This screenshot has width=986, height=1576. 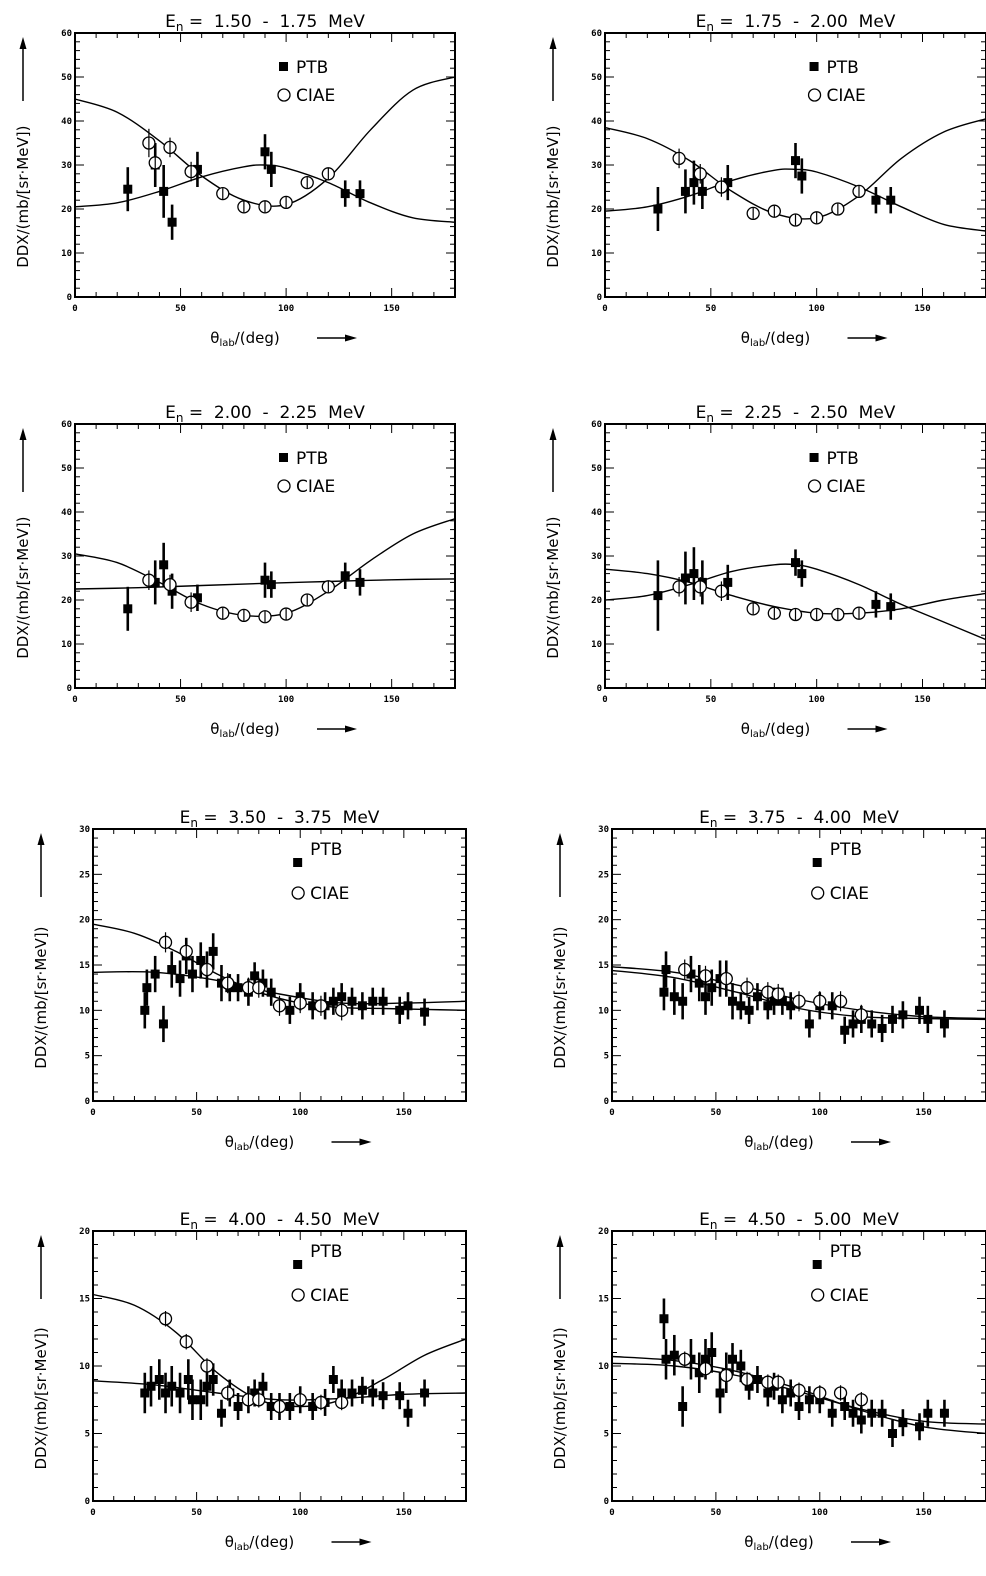 I want to click on y-tick-label: 30, so click(x=596, y=557).